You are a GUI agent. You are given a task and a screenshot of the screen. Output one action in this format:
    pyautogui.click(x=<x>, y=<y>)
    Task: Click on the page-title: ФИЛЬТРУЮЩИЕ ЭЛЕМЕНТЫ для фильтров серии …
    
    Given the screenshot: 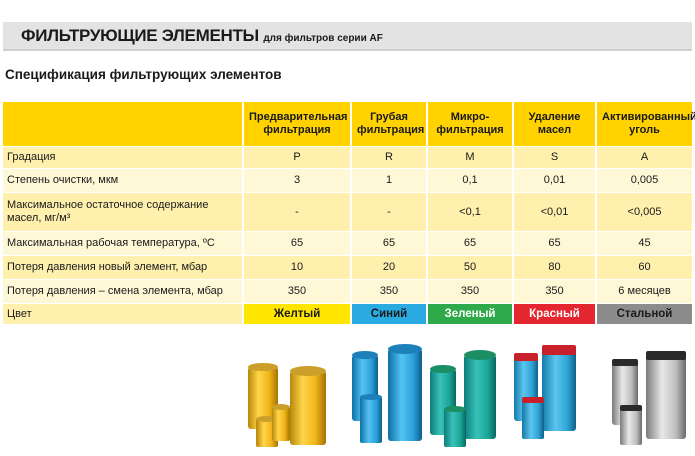 What is the action you would take?
    pyautogui.click(x=202, y=36)
    